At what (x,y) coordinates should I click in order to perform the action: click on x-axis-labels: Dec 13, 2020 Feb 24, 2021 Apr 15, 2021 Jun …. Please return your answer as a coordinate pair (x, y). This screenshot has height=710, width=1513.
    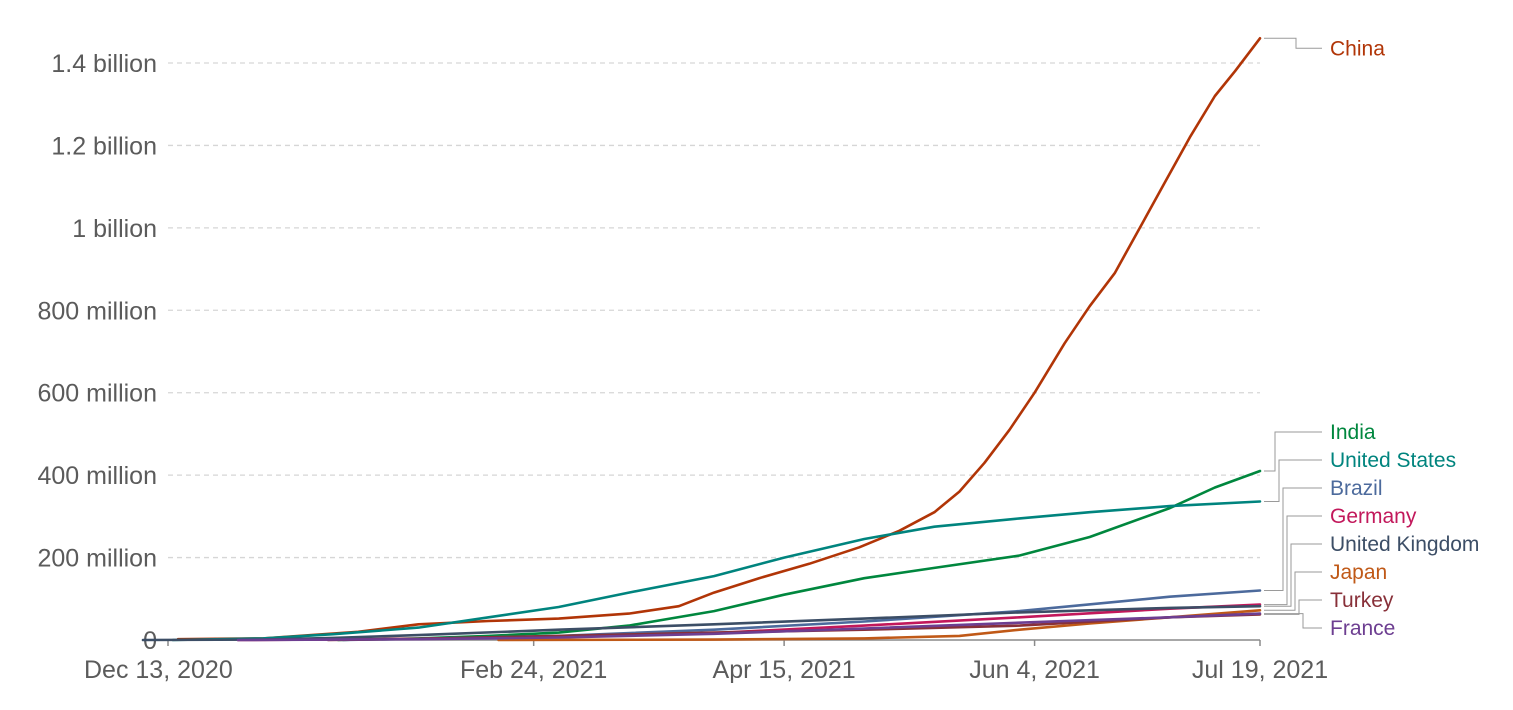
    Looking at the image, I should click on (706, 670).